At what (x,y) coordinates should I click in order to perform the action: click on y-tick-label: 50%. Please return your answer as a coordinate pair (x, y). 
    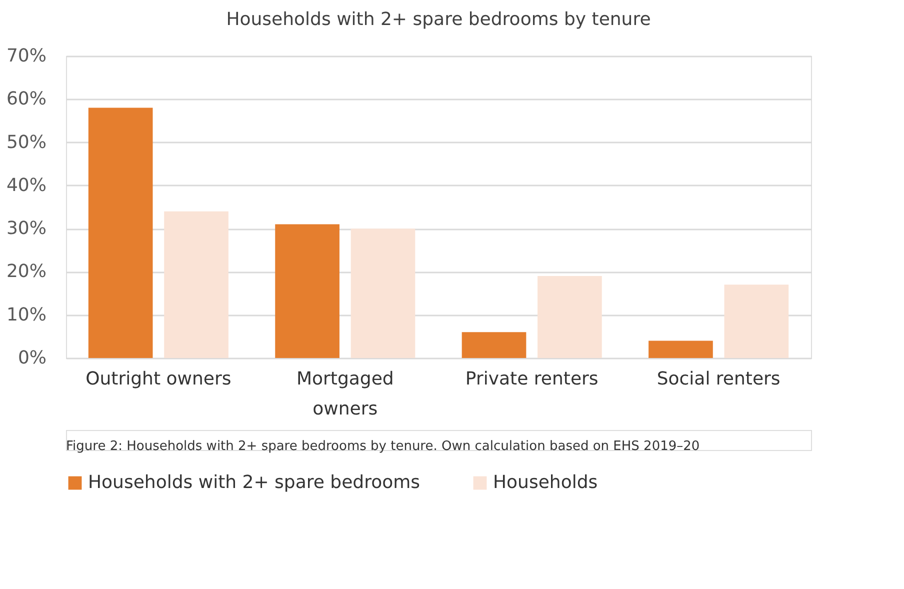
    Looking at the image, I should click on (26, 142).